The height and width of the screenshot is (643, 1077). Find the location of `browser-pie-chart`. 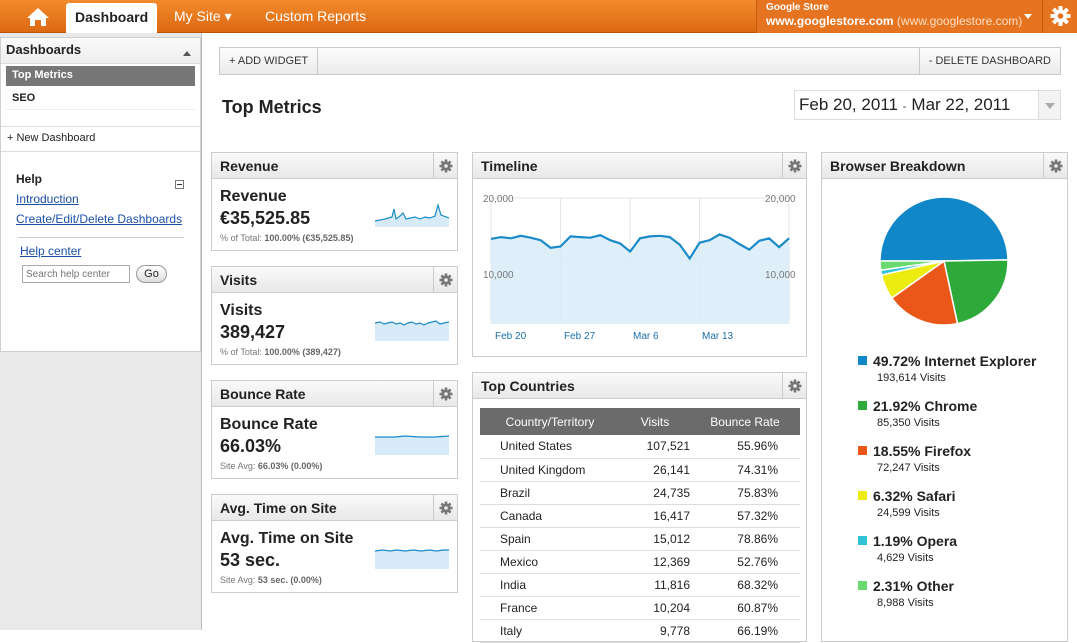

browser-pie-chart is located at coordinates (944, 261).